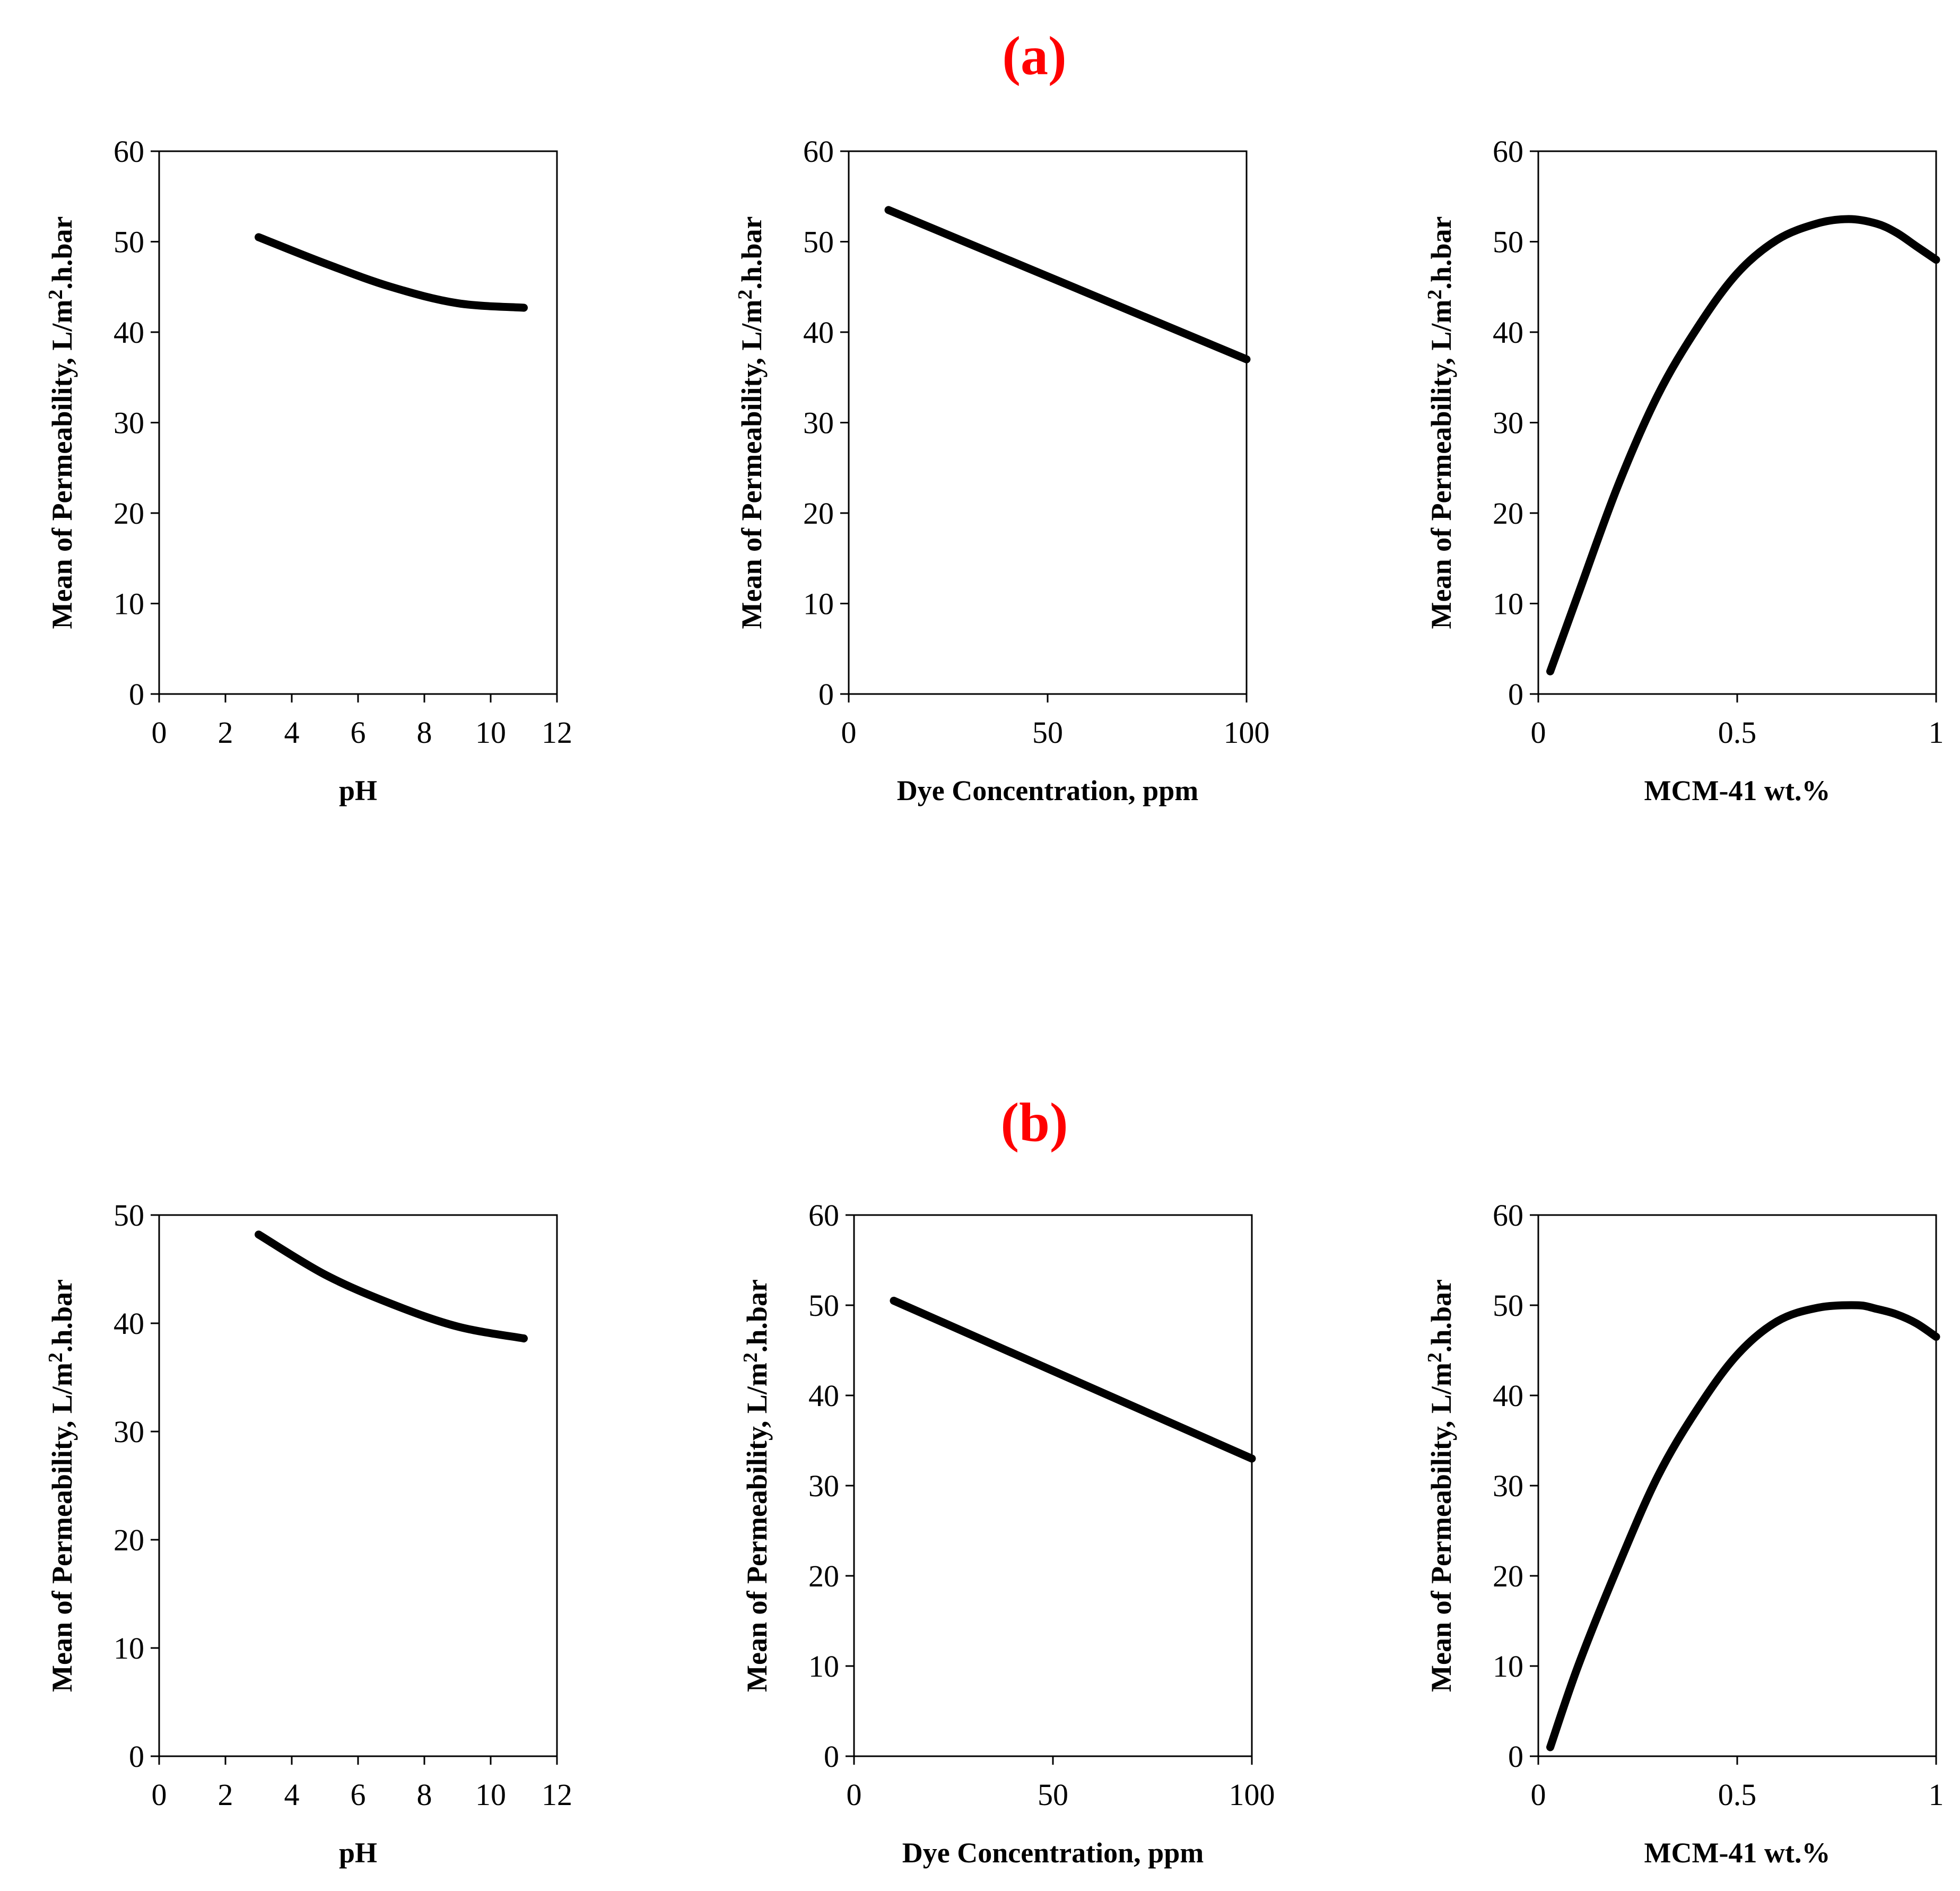  What do you see at coordinates (1034, 1123) in the screenshot?
I see `panel-label-b: (b)` at bounding box center [1034, 1123].